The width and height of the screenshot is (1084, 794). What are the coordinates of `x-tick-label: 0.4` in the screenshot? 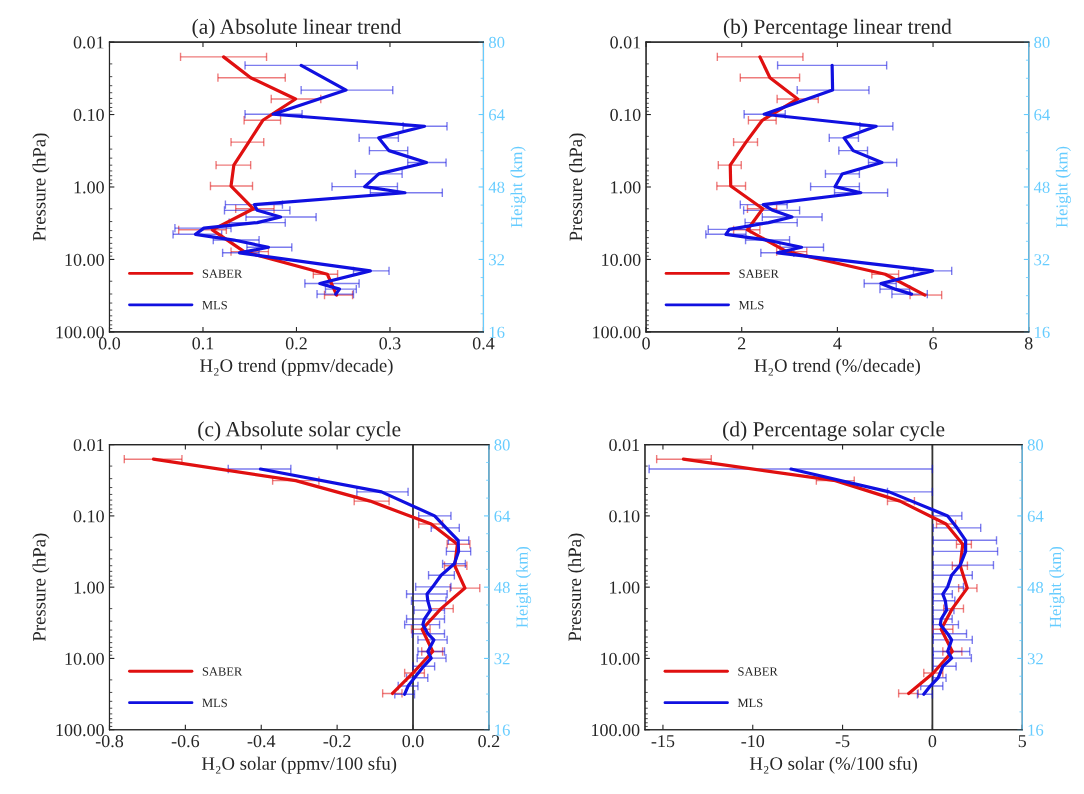 It's located at (483, 343).